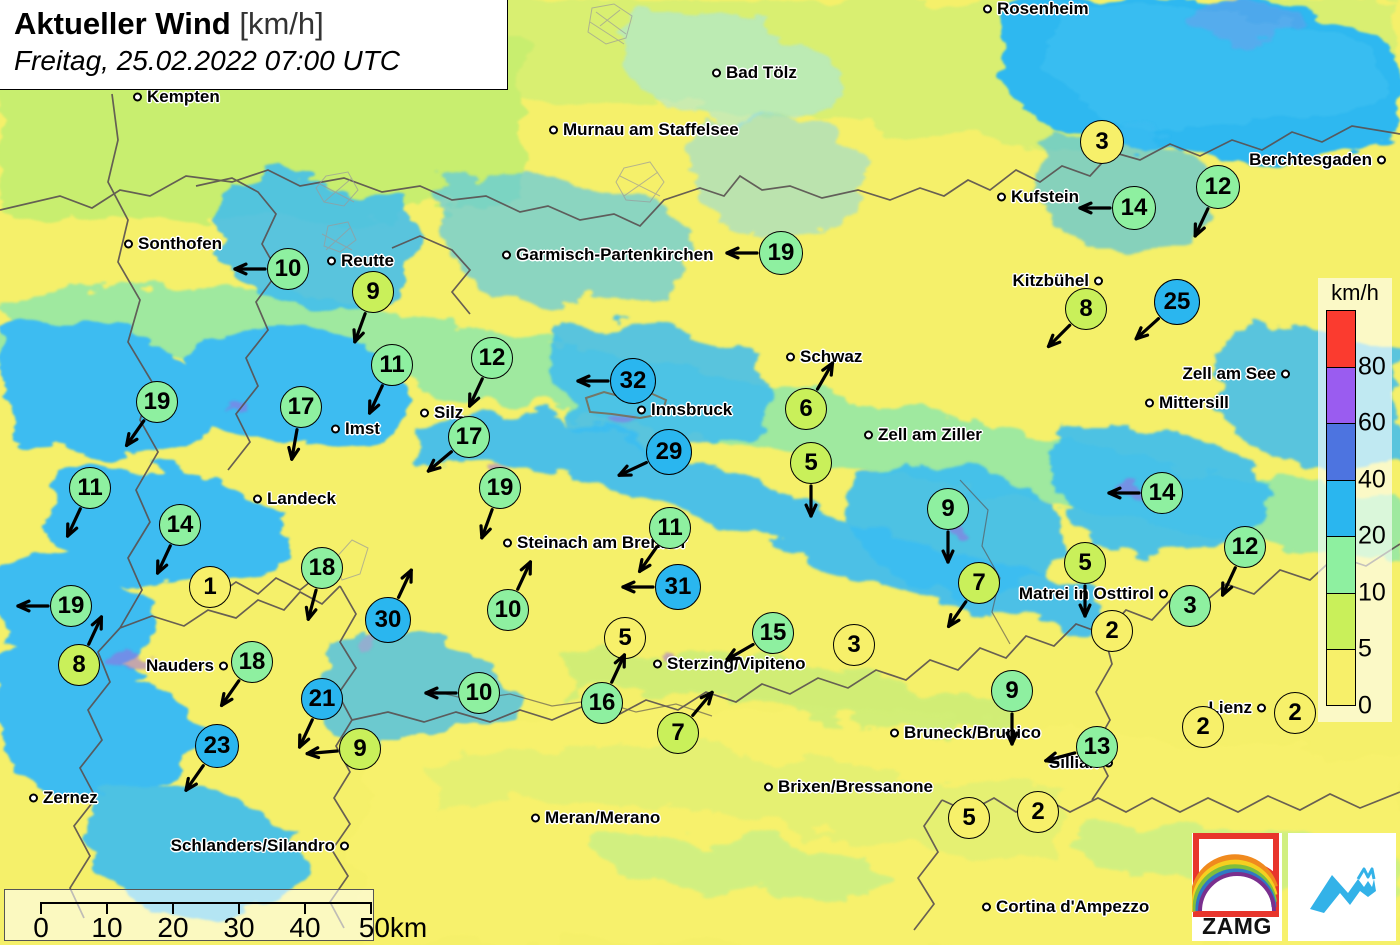  Describe the element at coordinates (305, 927) in the screenshot. I see `scale-label: 40` at that location.